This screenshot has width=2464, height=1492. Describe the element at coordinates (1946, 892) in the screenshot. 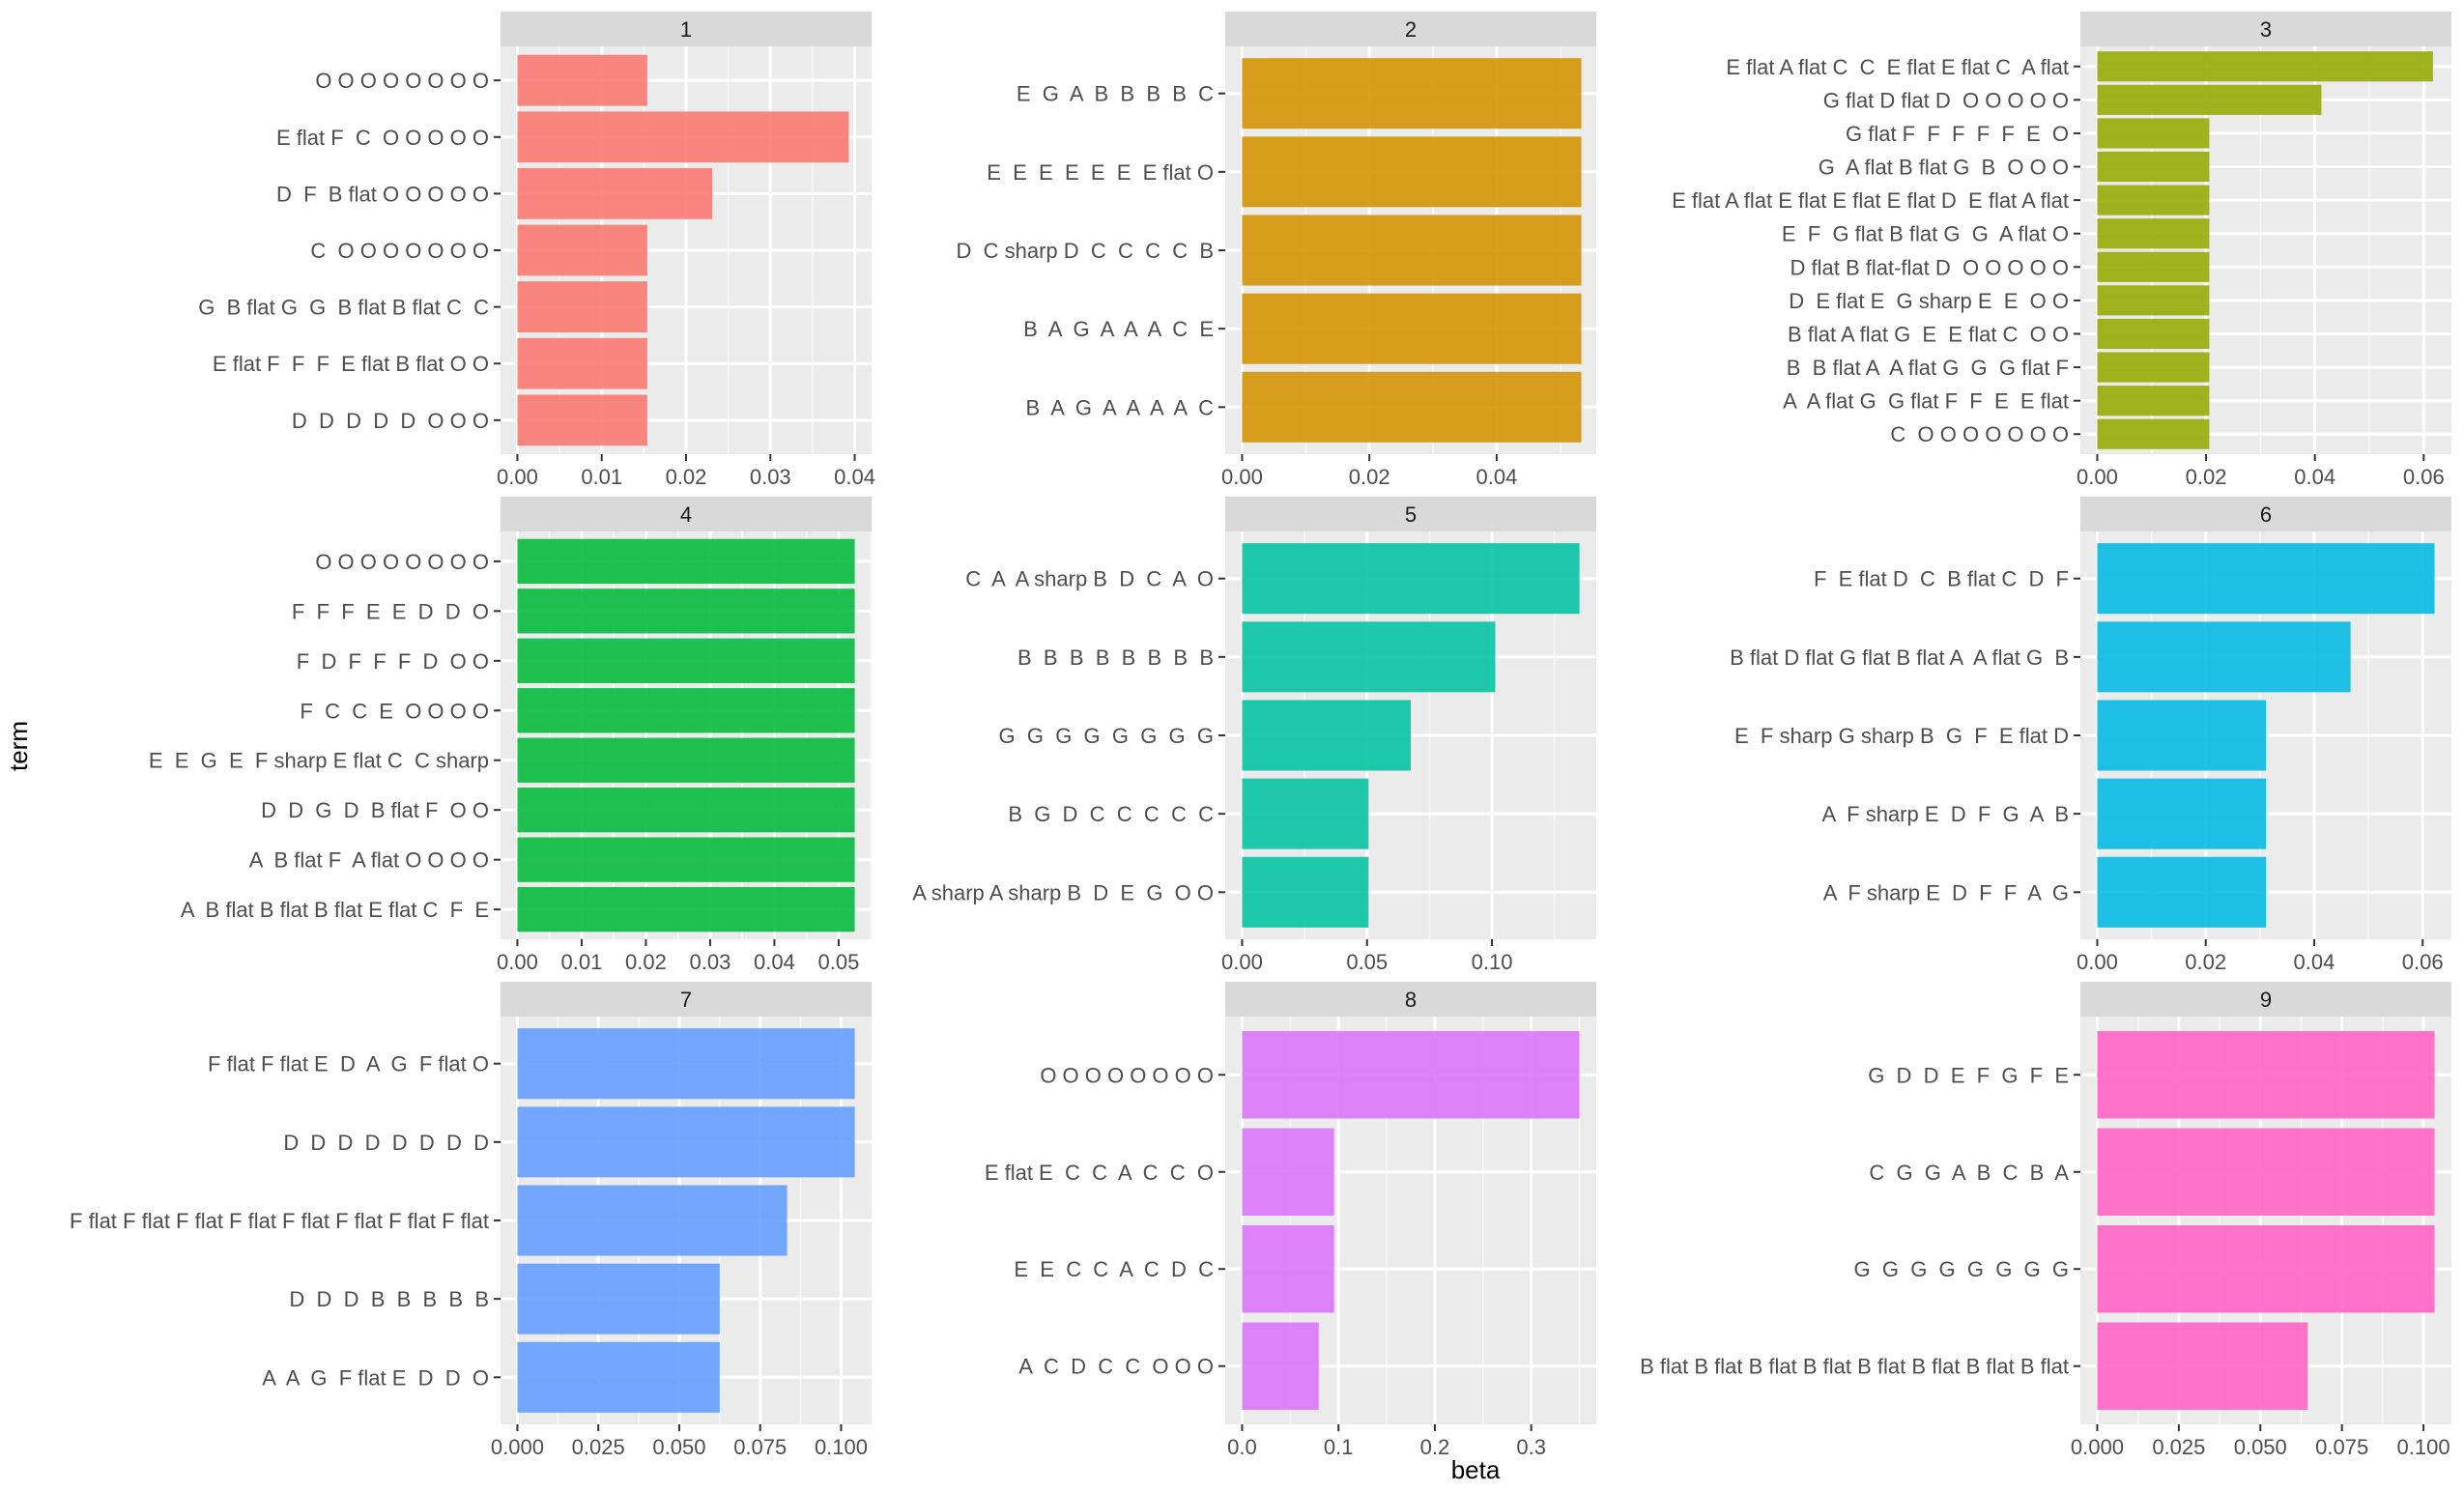

I see `y-tick-label: A F sharp E D F F A G` at that location.